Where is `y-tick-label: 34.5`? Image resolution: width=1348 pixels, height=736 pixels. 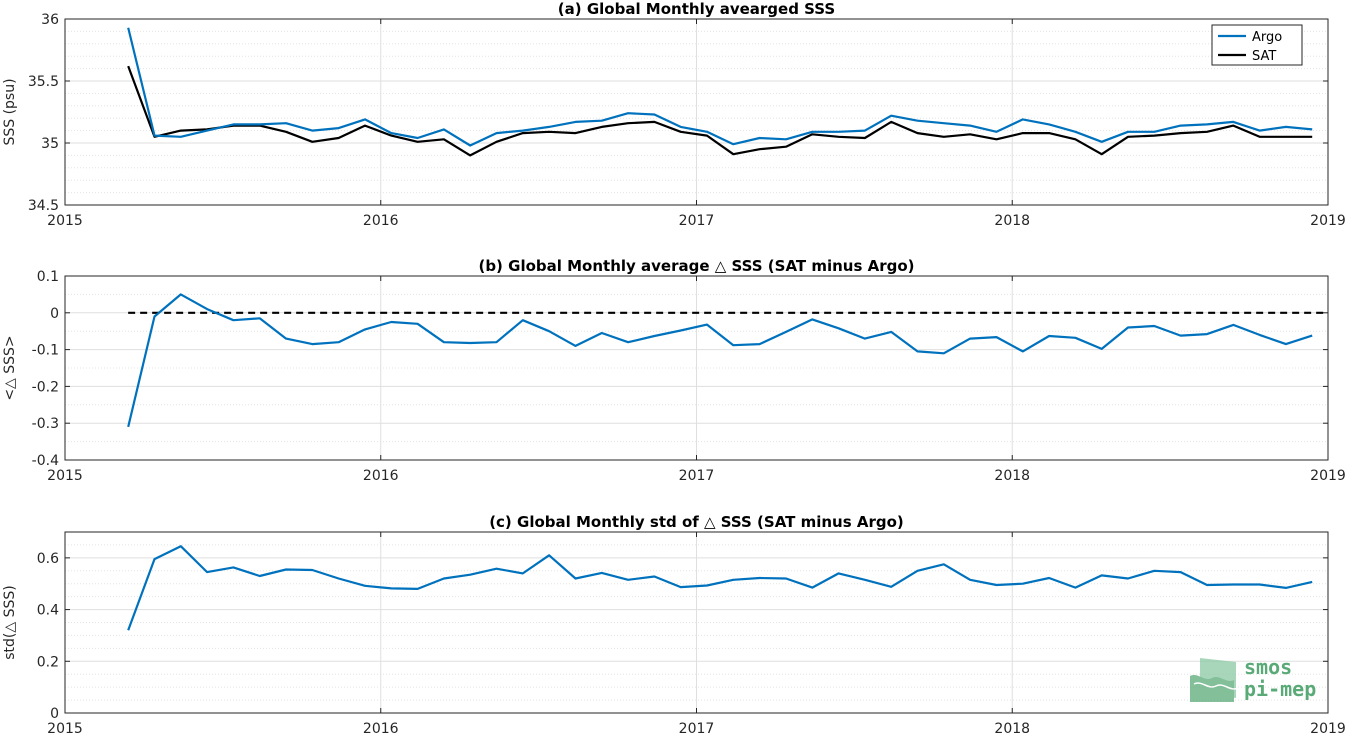
y-tick-label: 34.5 is located at coordinates (43, 206).